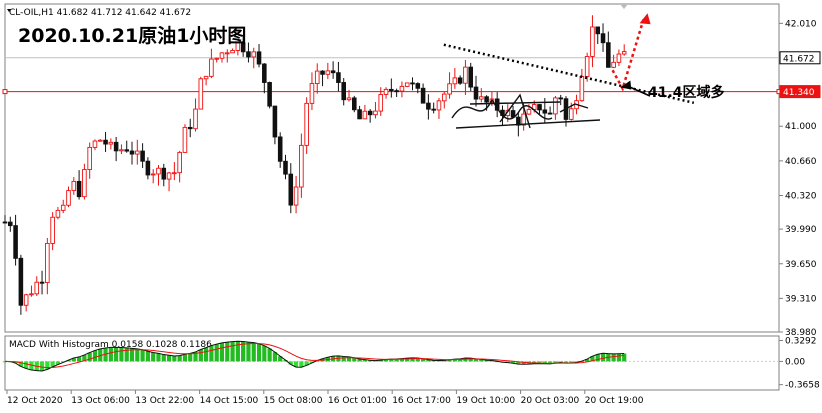 Image resolution: width=822 pixels, height=413 pixels. Describe the element at coordinates (801, 333) in the screenshot. I see `y-tick-label: 38.980` at that location.